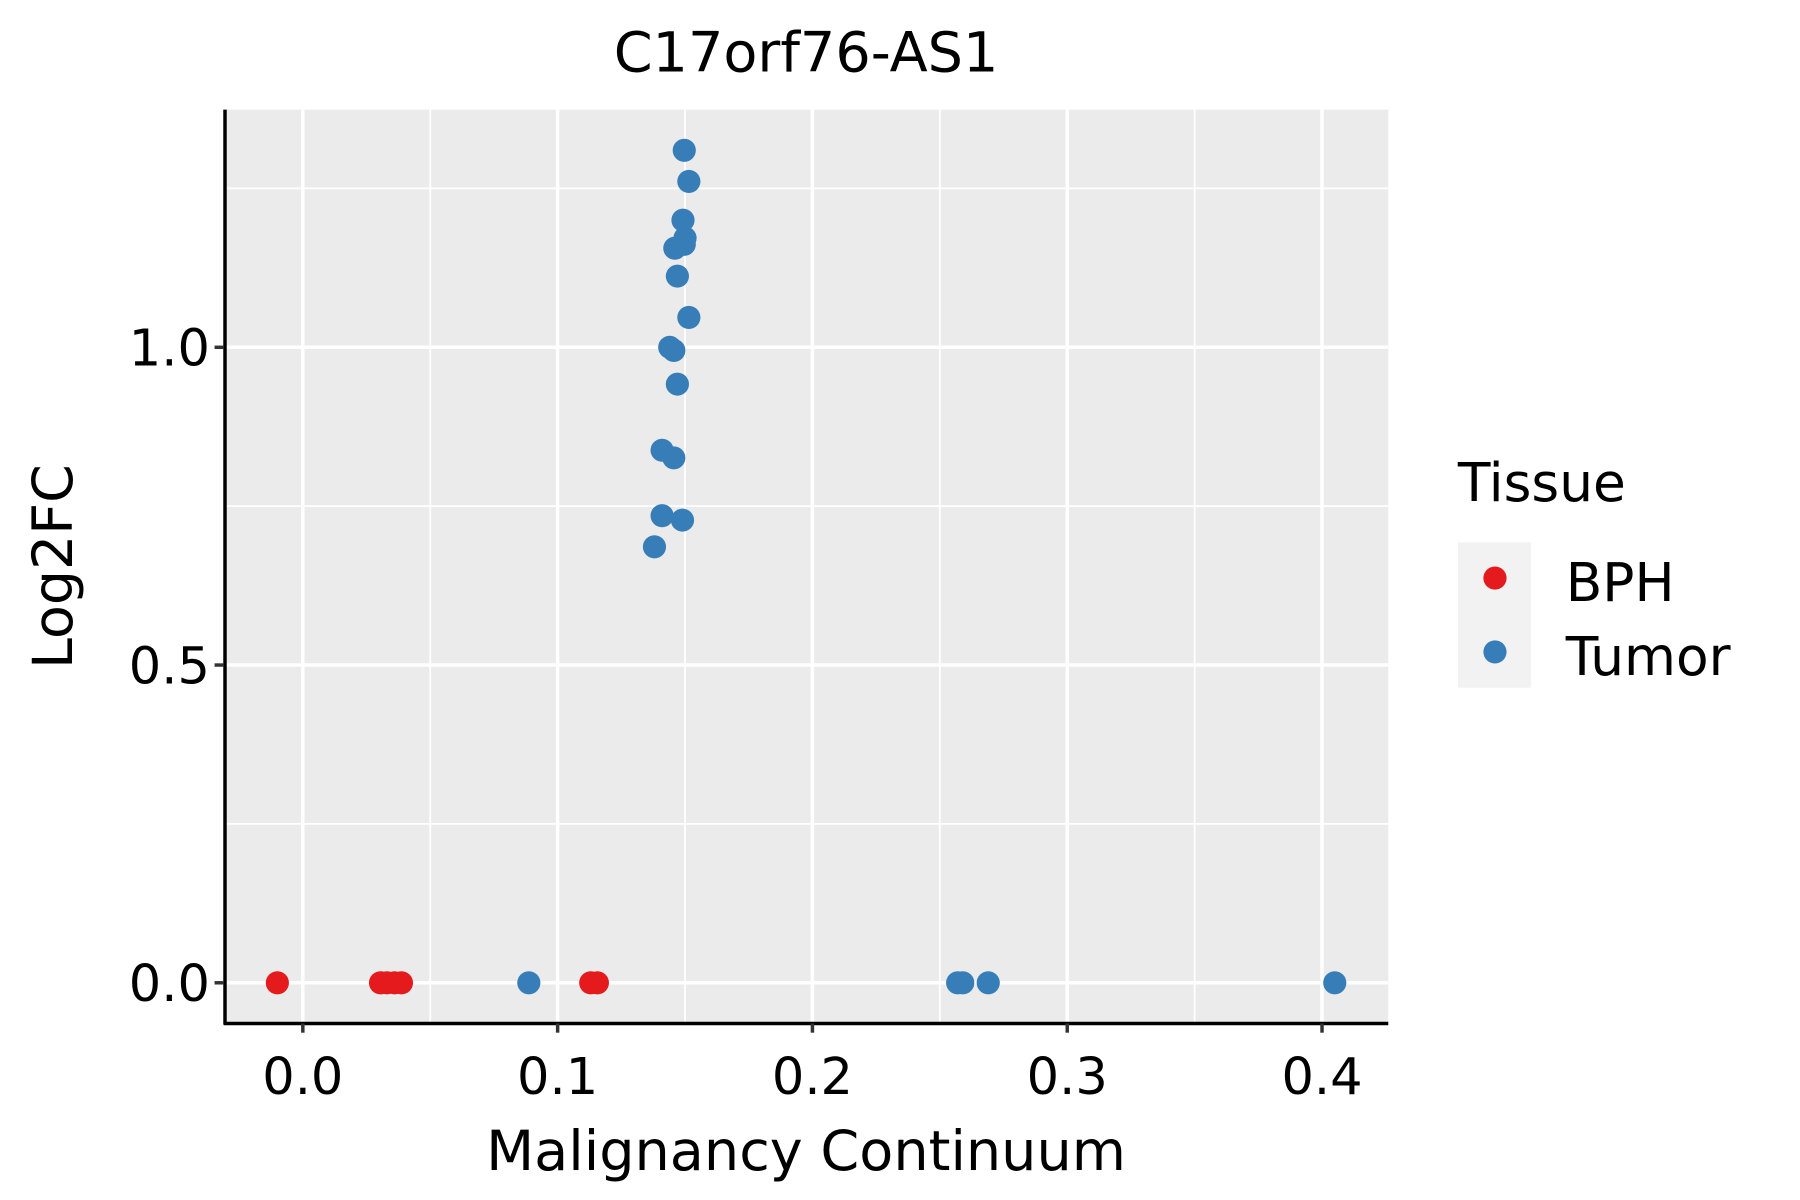 This screenshot has height=1200, width=1800. What do you see at coordinates (169, 667) in the screenshot?
I see `y-tick-label: 0.5` at bounding box center [169, 667].